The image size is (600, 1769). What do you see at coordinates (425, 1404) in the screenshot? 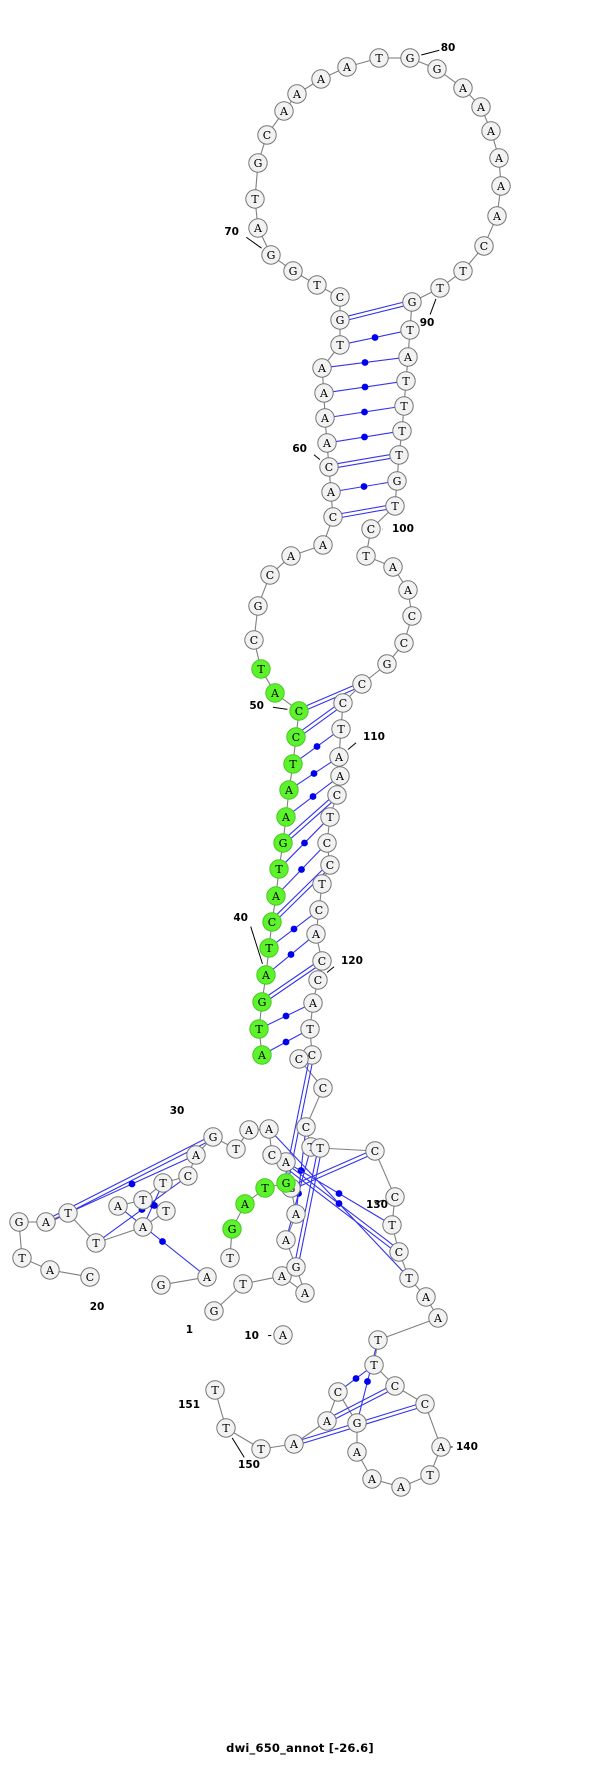
I see `nucleotide-139: C` at bounding box center [425, 1404].